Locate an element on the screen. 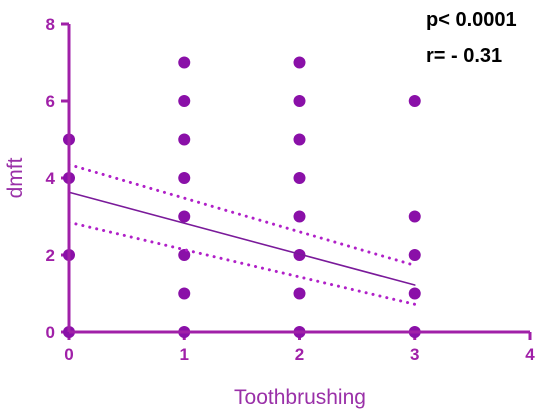  p-value-annotation: p< 0.0001 is located at coordinates (471, 20).